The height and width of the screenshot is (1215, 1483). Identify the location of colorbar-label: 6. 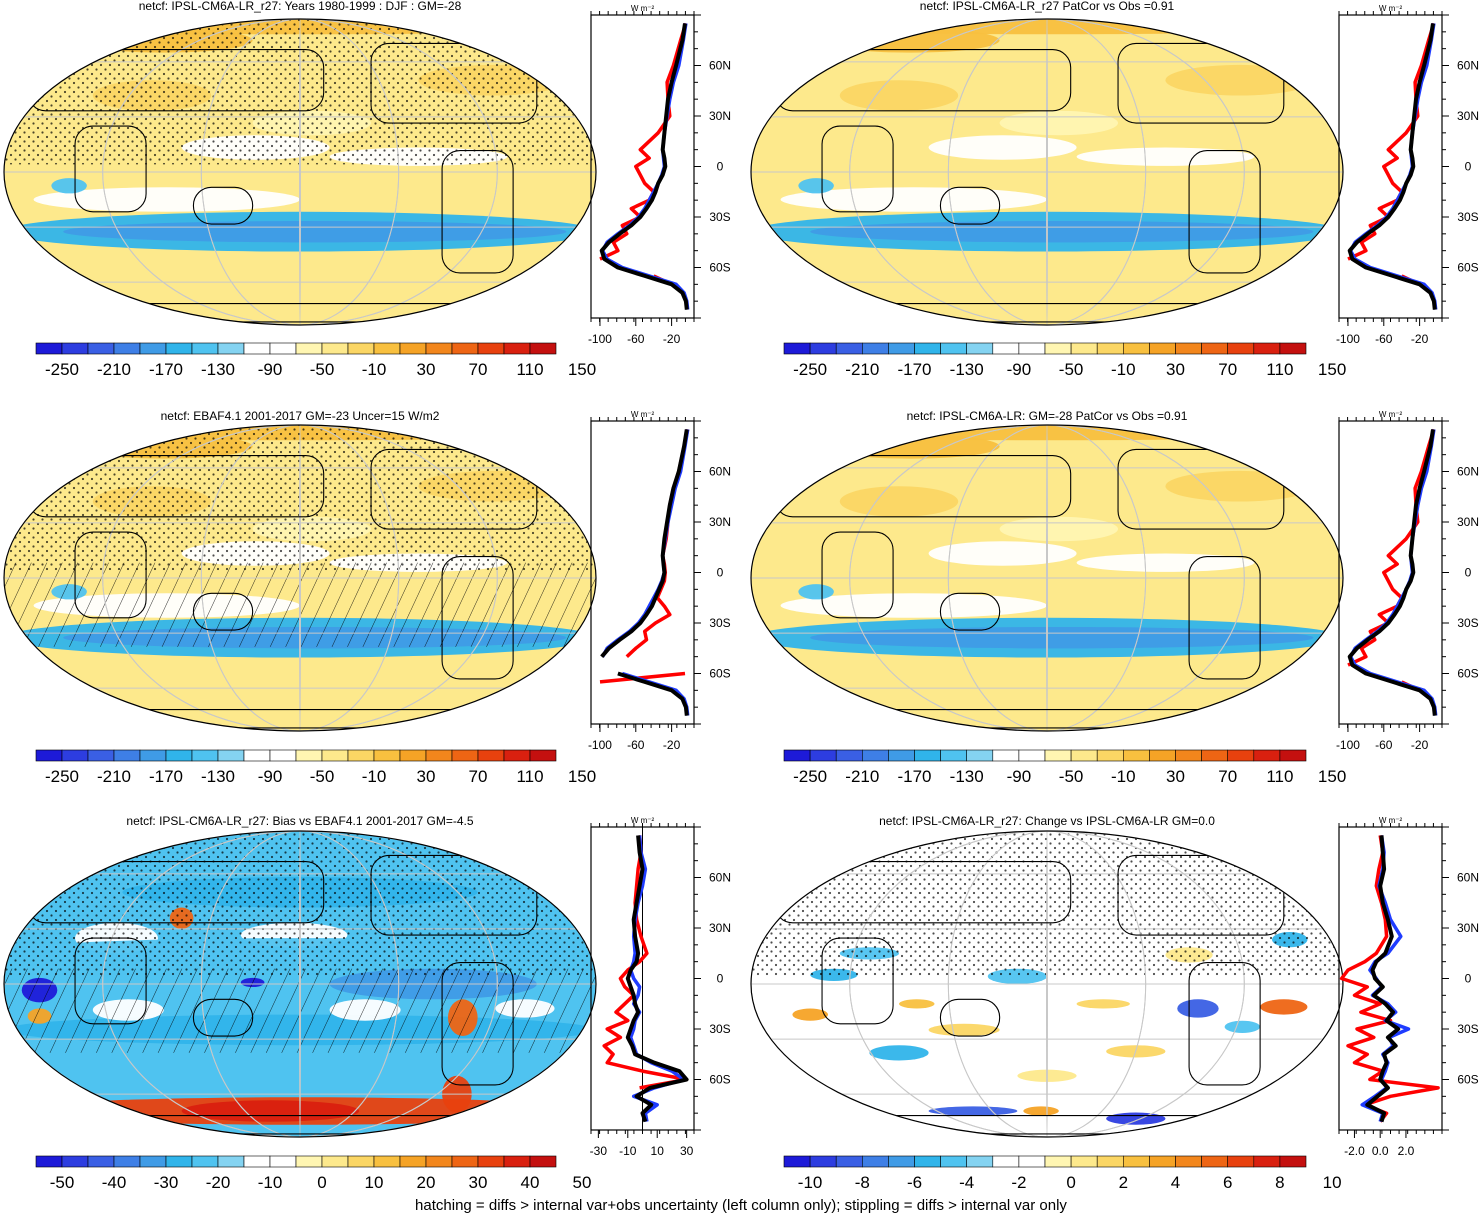
(1227, 1182).